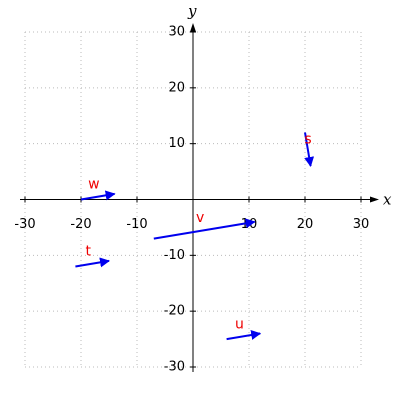 This screenshot has height=404, width=400. What do you see at coordinates (80, 224) in the screenshot?
I see `x-tick-label: -20` at bounding box center [80, 224].